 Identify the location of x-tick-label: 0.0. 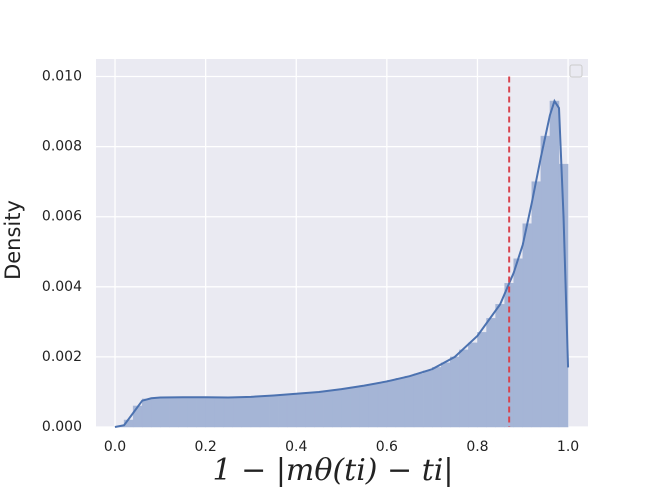
(115, 447).